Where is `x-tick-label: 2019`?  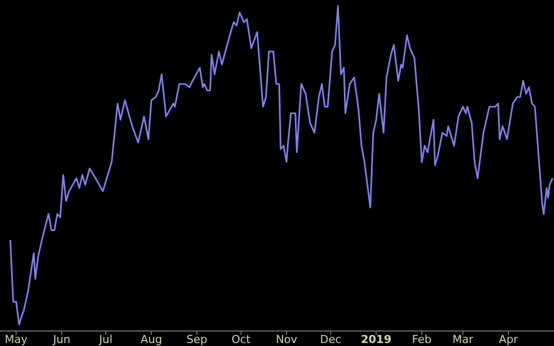
x-tick-label: 2019 is located at coordinates (376, 339).